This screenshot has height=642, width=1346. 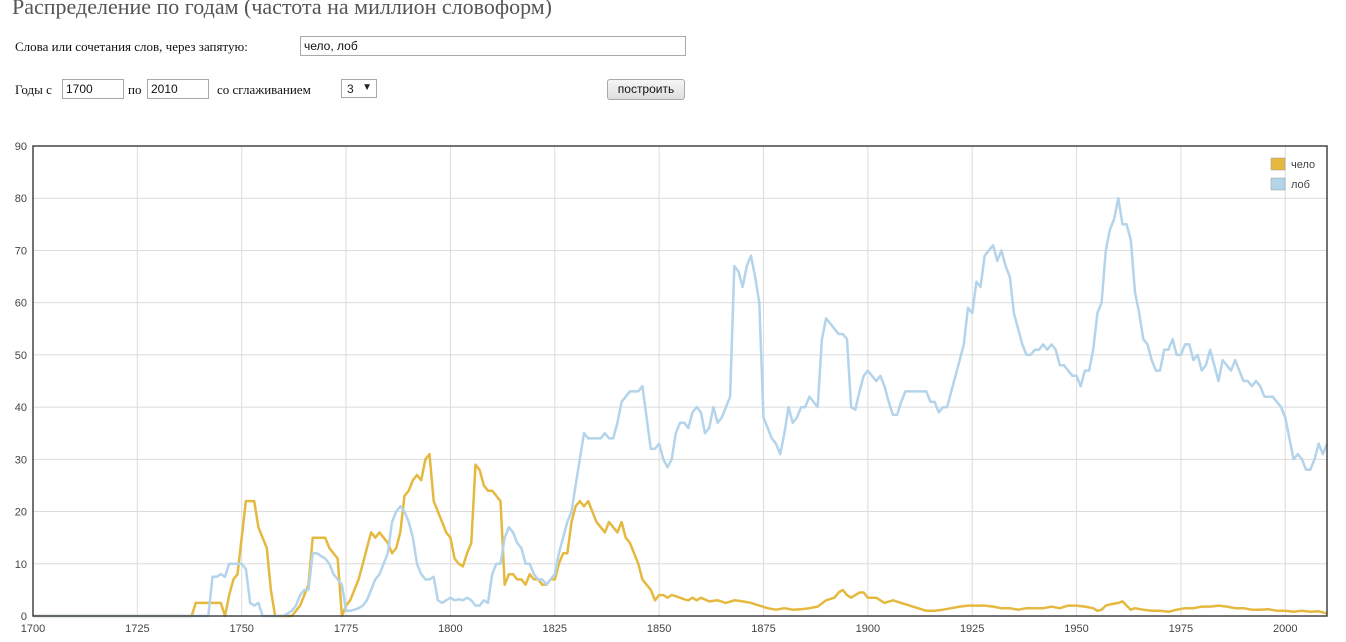 I want to click on y-tick-label: 90, so click(x=21, y=147).